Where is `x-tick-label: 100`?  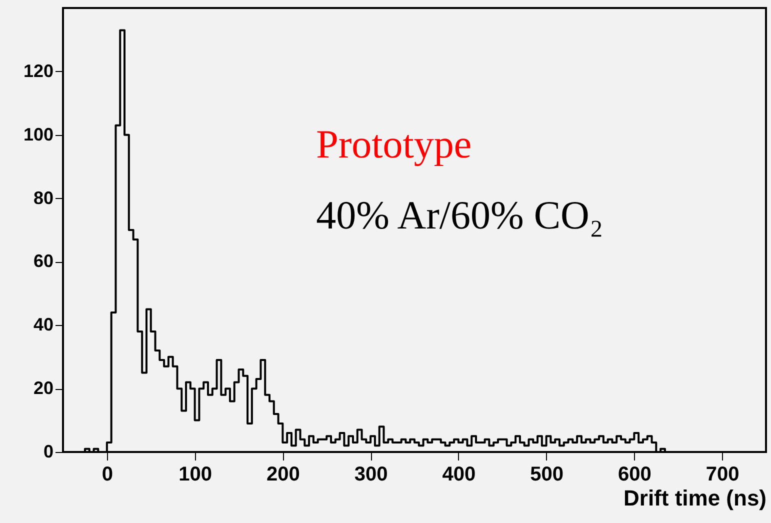 x-tick-label: 100 is located at coordinates (195, 475).